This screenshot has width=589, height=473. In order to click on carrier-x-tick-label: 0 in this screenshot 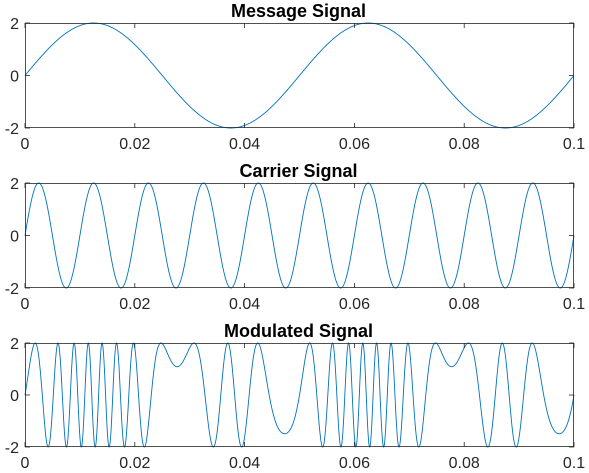, I will do `click(25, 304)`.